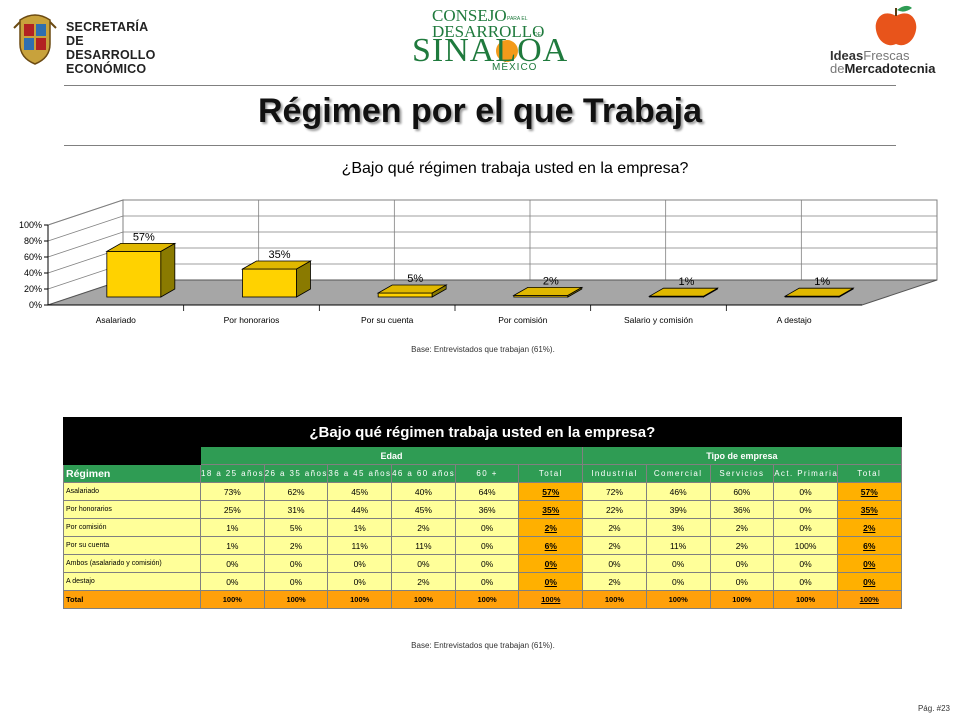 This screenshot has height=720, width=960. What do you see at coordinates (111, 48) in the screenshot?
I see `sde-logo-line: DE DESARROLLO` at bounding box center [111, 48].